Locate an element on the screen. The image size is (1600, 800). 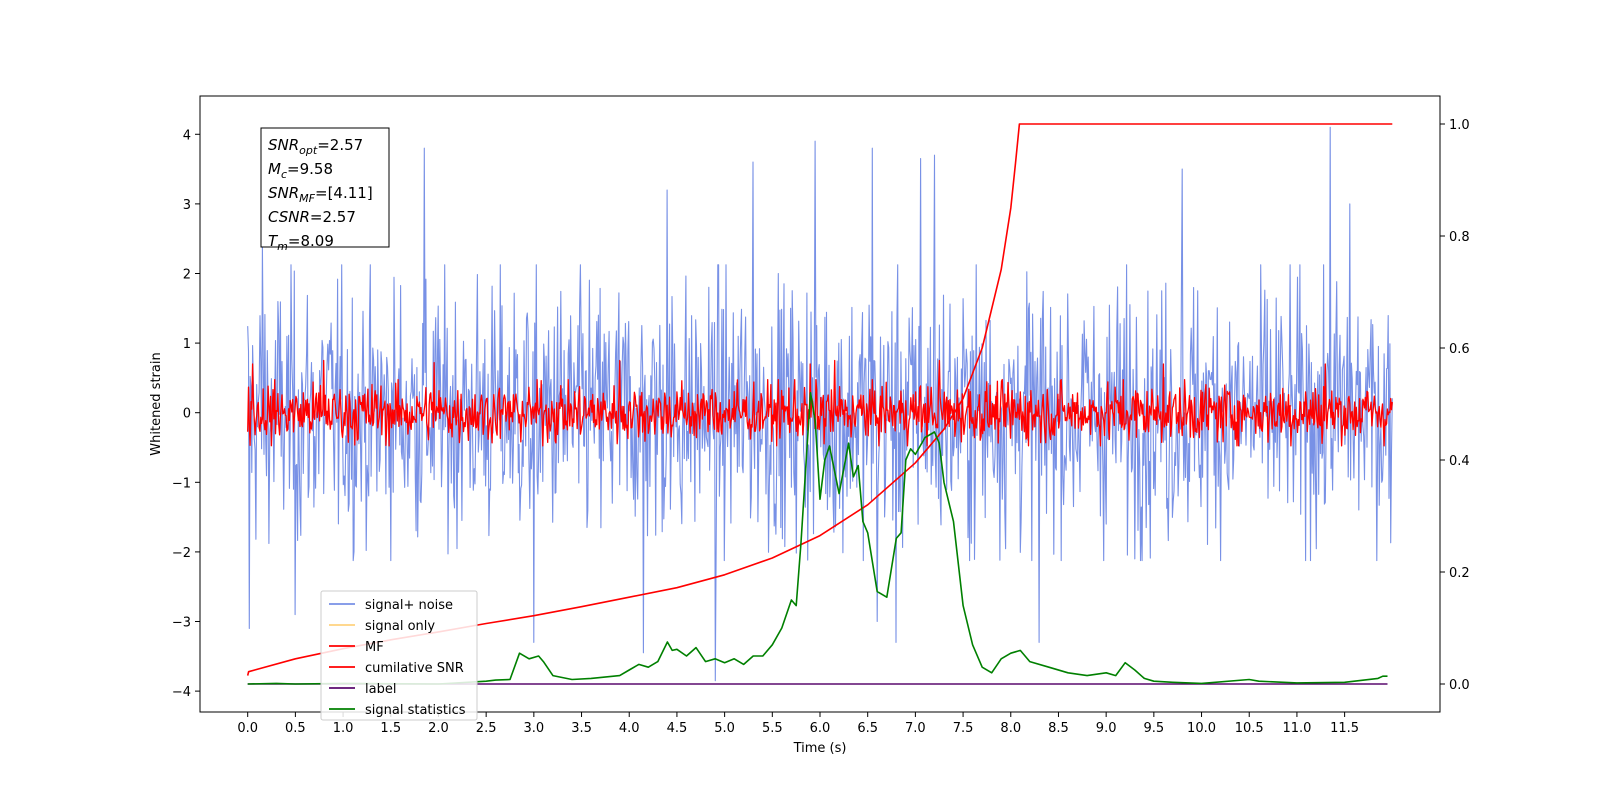
y-tick-label-left: 2 is located at coordinates (187, 274).